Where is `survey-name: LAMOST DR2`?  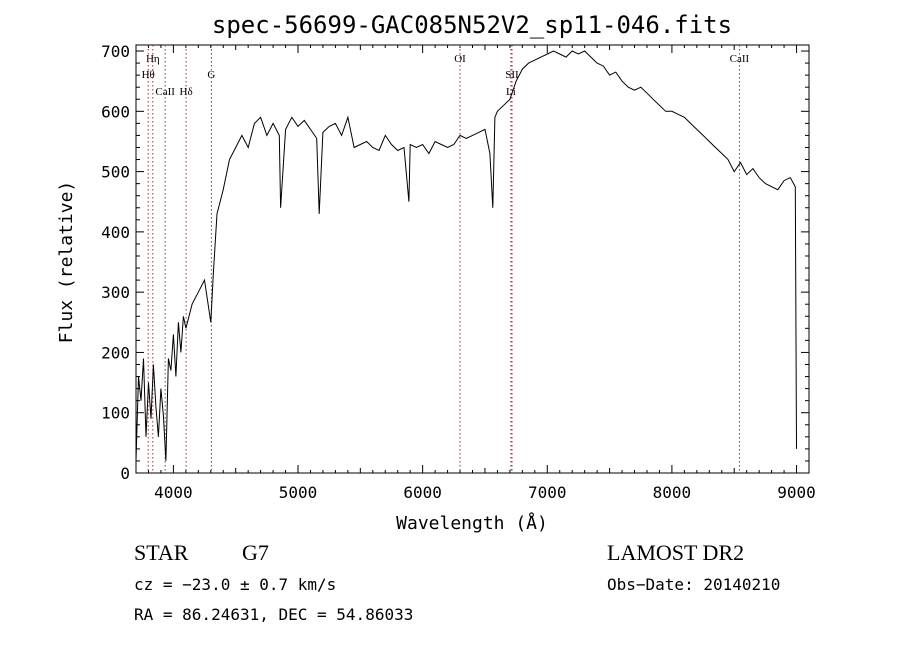 survey-name: LAMOST DR2 is located at coordinates (675, 552).